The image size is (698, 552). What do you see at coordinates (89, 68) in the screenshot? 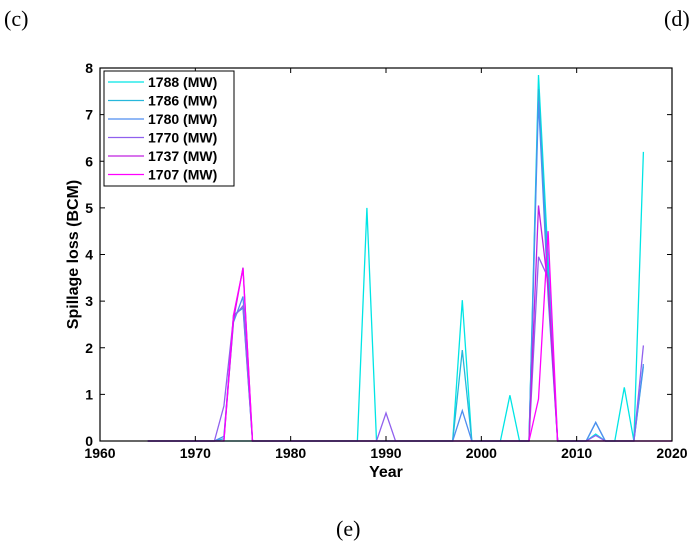
I see `y-tick-label: 8` at bounding box center [89, 68].